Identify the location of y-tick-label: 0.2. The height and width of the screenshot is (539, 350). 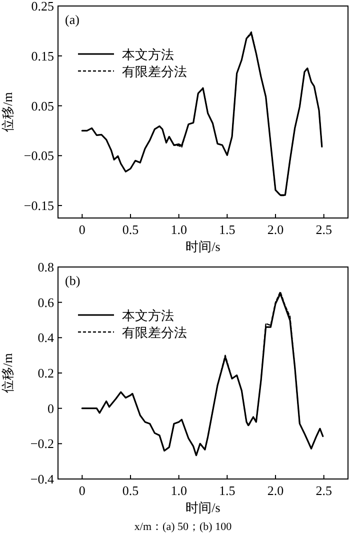
(46, 373).